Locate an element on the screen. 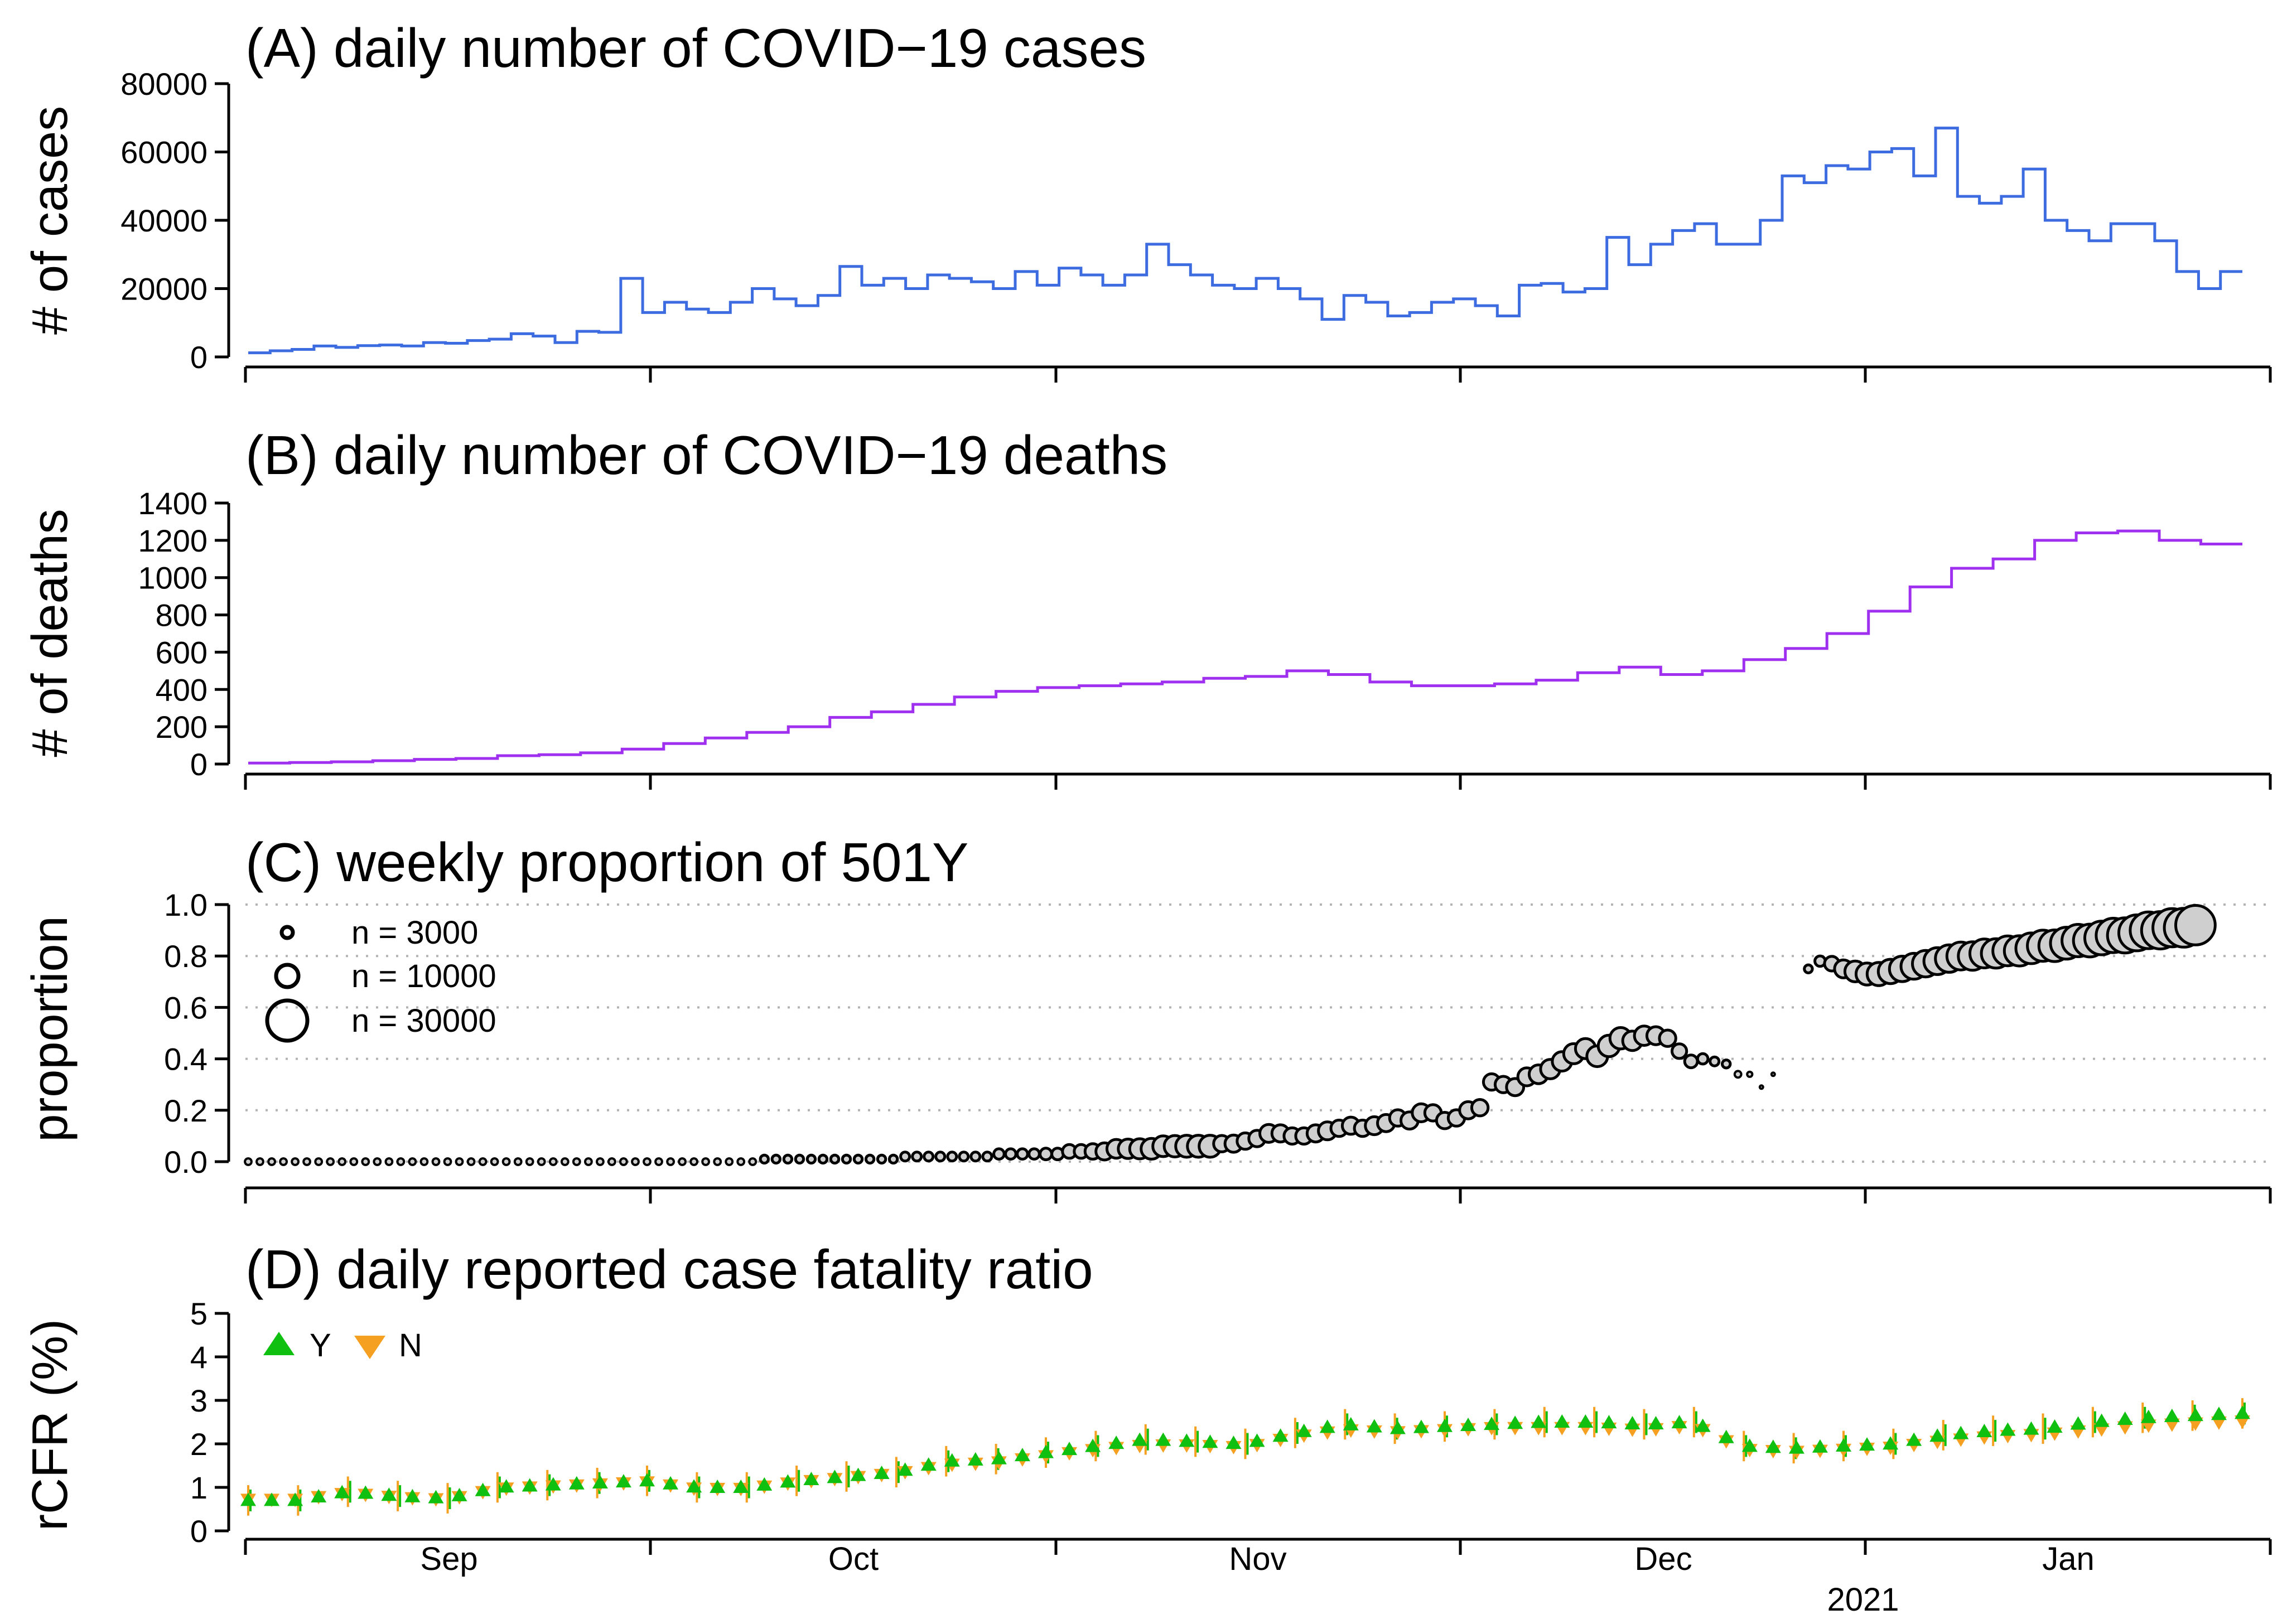  legend-label-n3000: n = 3000 is located at coordinates (414, 933).